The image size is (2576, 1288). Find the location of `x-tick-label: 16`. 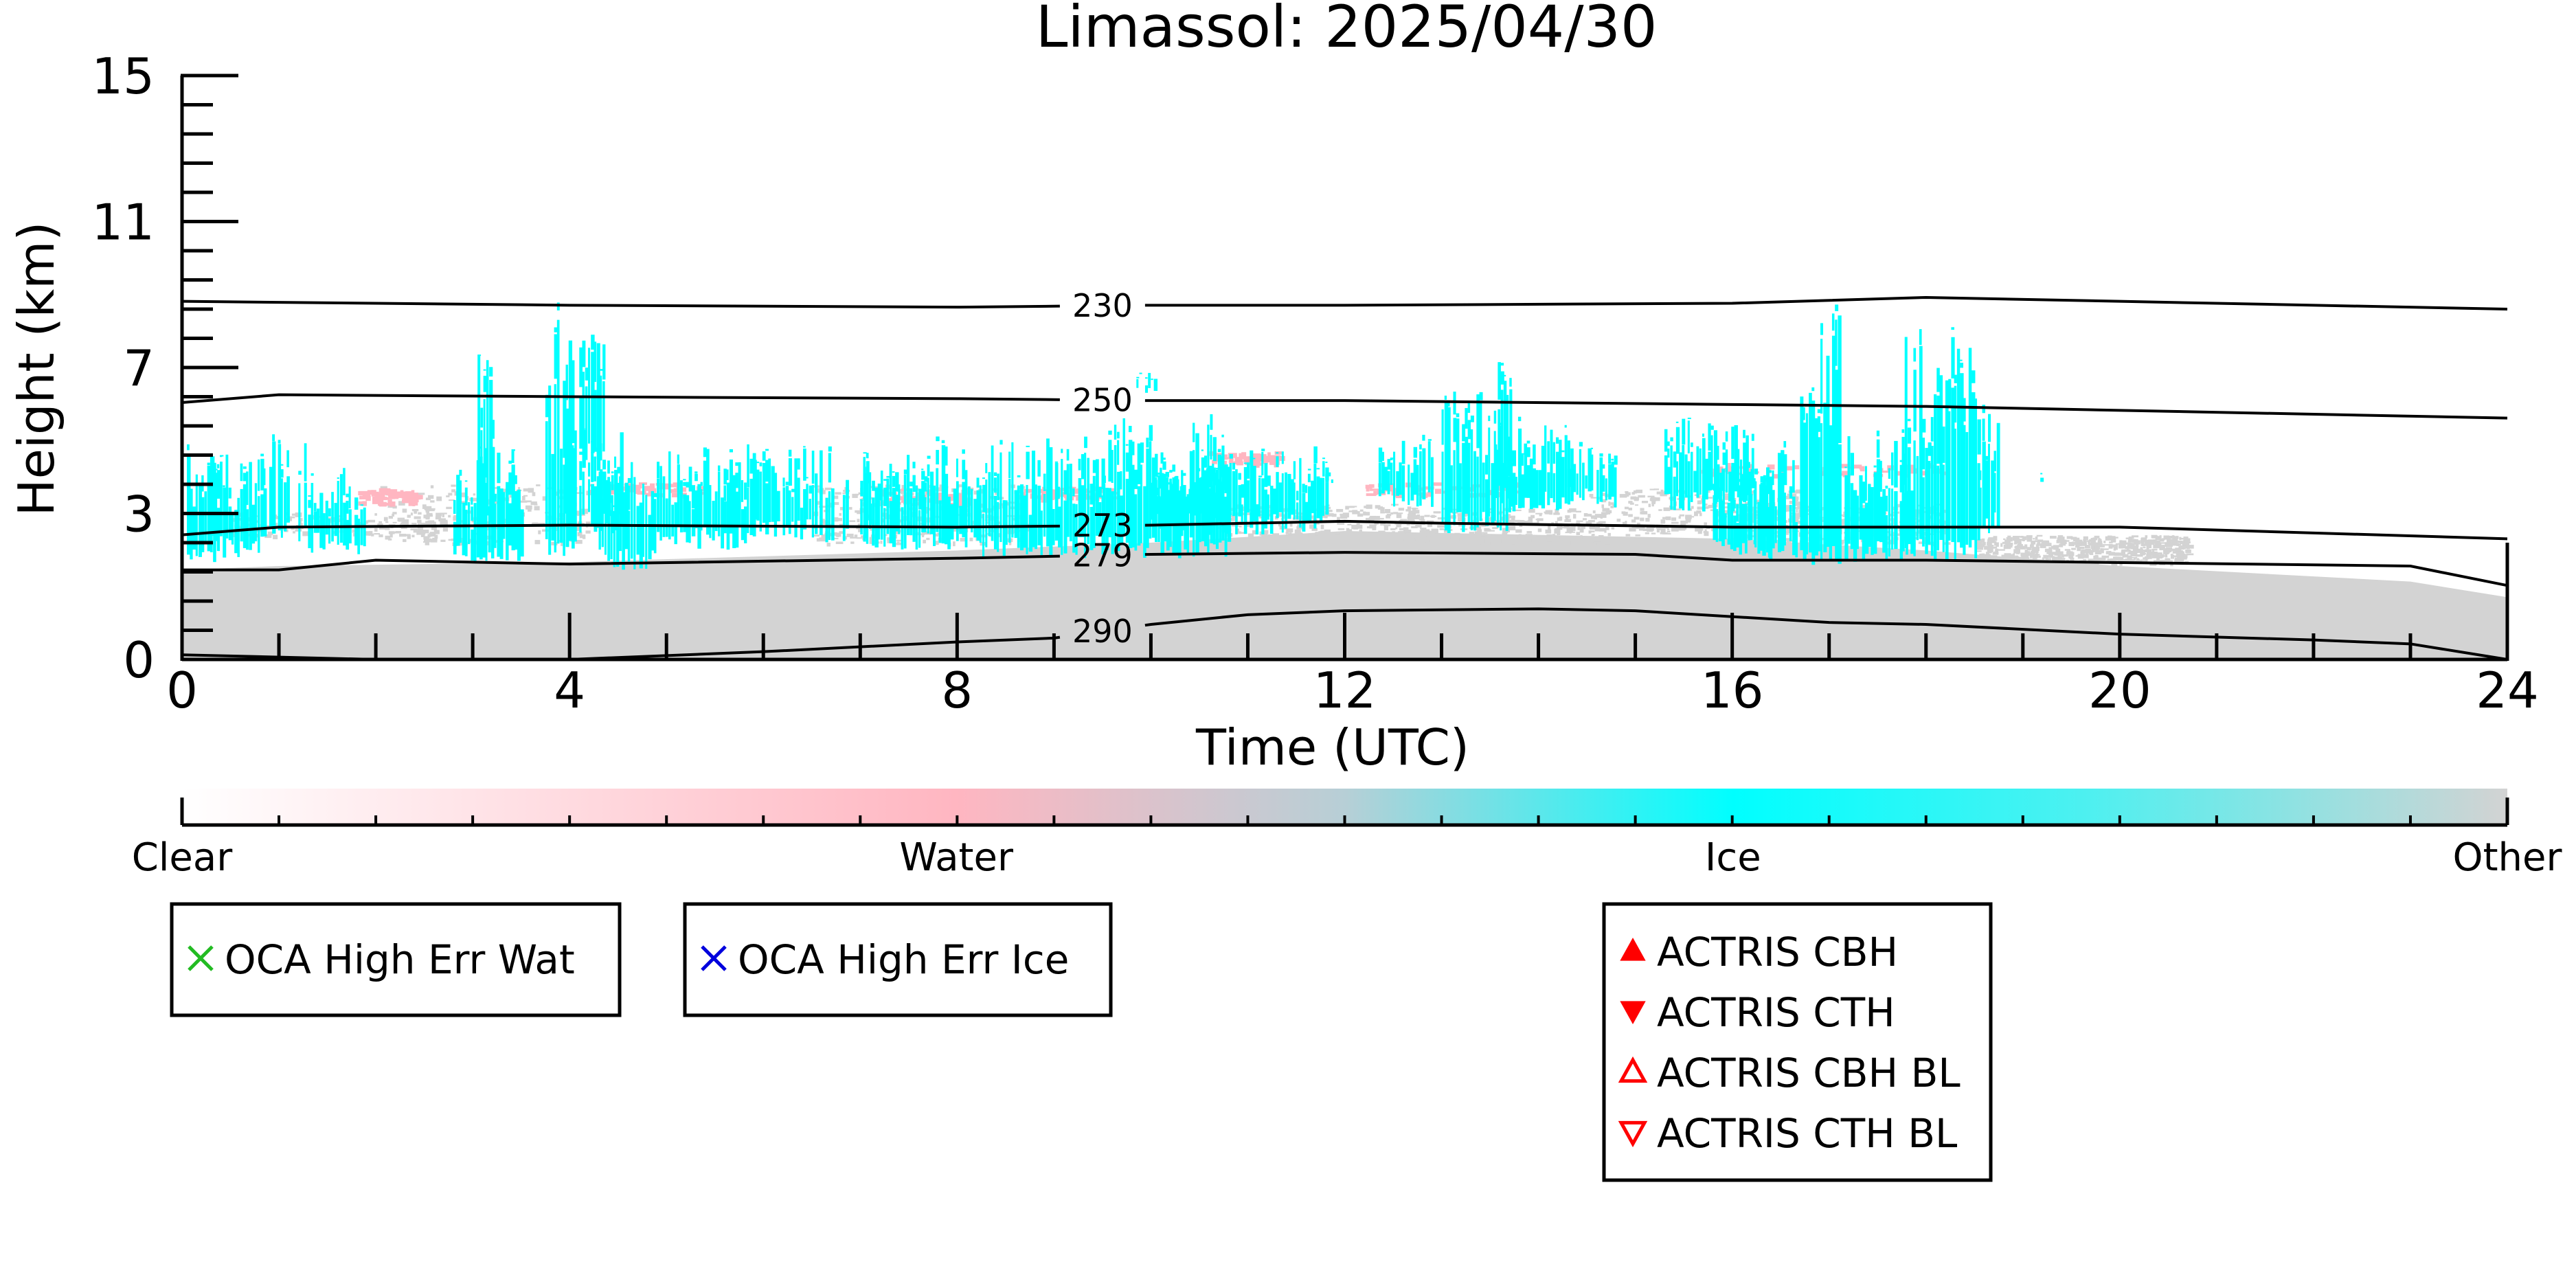

x-tick-label: 16 is located at coordinates (1732, 690).